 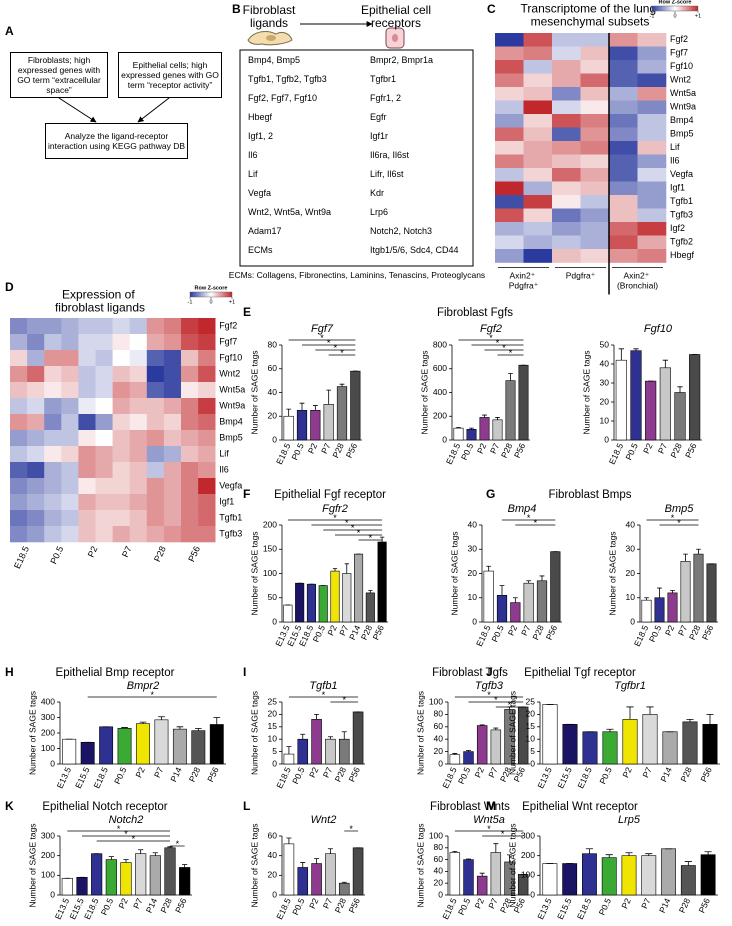 What do you see at coordinates (490, 494) in the screenshot?
I see `panel-letter: G` at bounding box center [490, 494].